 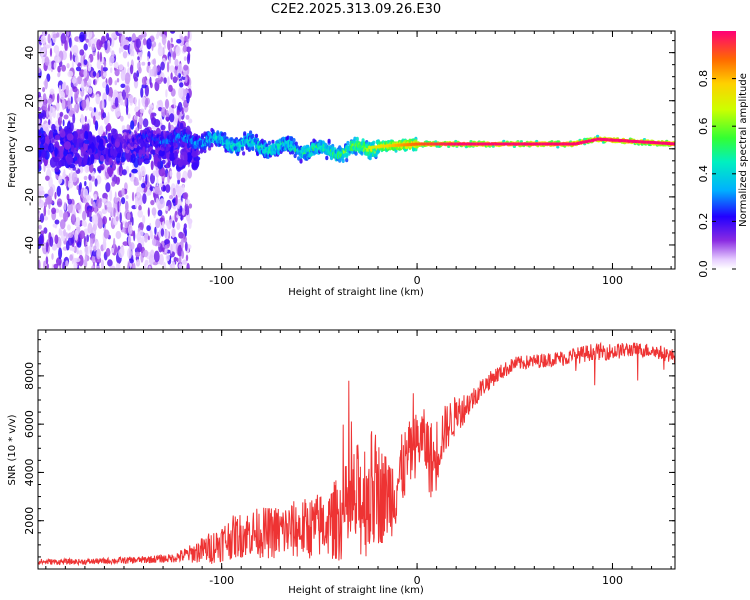 What do you see at coordinates (417, 280) in the screenshot?
I see `x-tick-label: 0` at bounding box center [417, 280].